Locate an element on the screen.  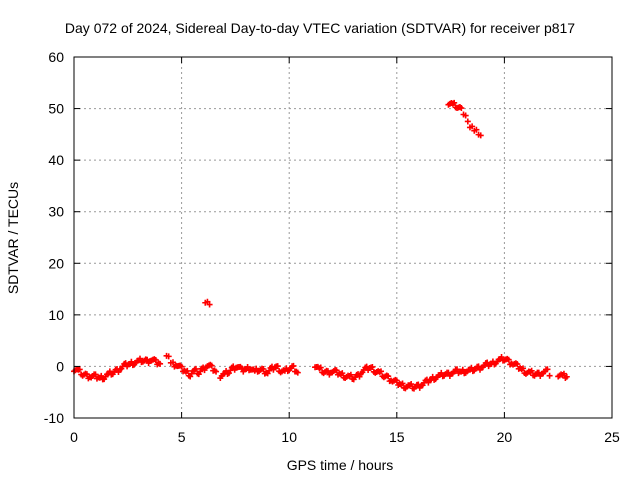
y-tick-label: 40 is located at coordinates (56, 160).